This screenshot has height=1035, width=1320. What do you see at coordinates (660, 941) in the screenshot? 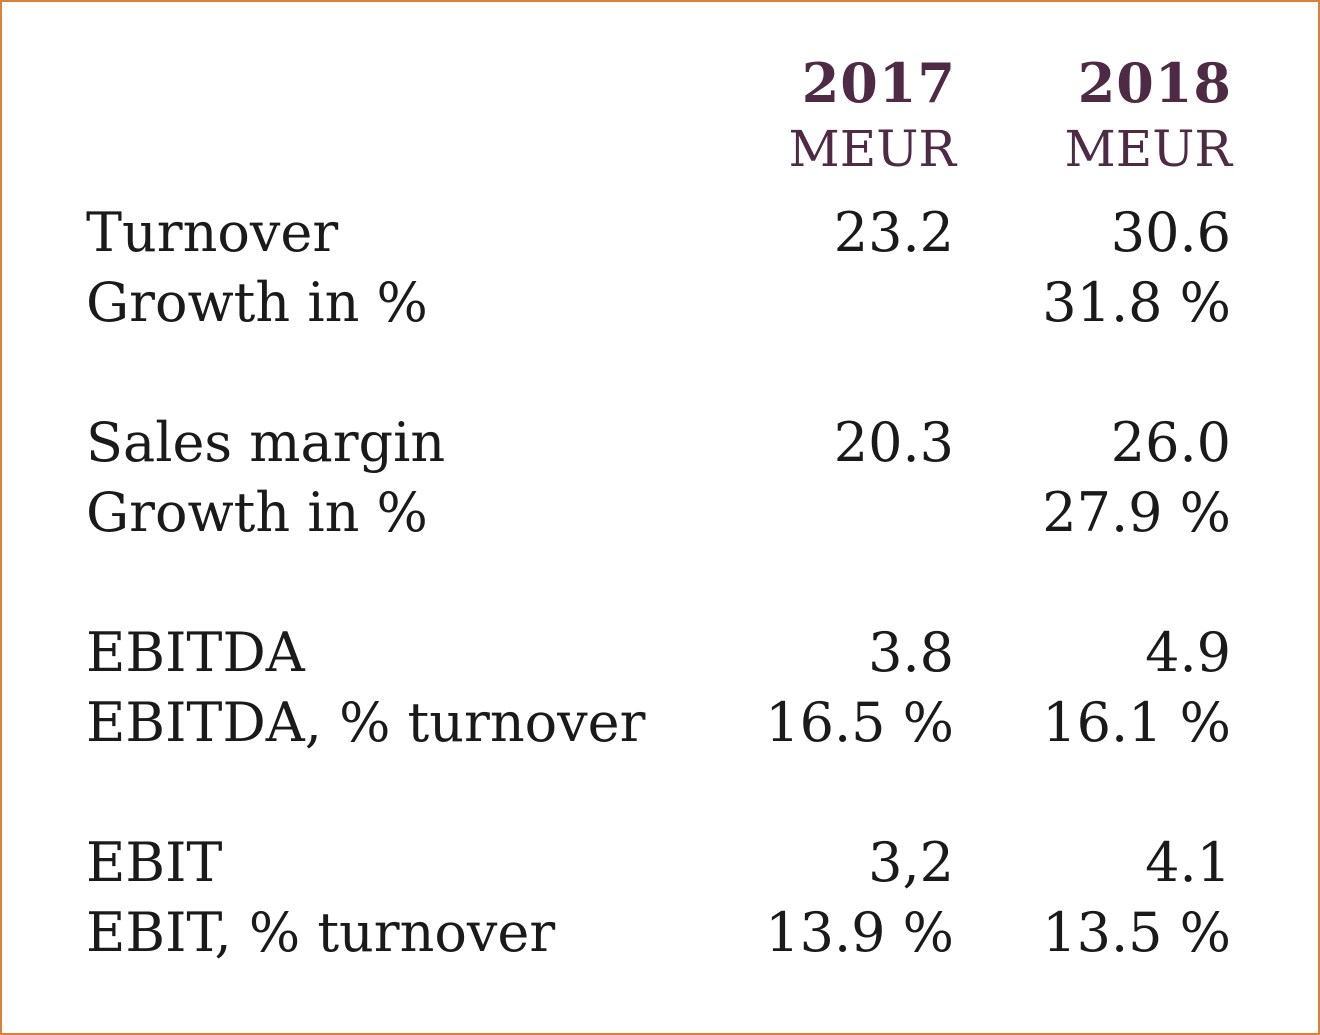
I see `table-row: EBIT, % turnover 13.9 % 13.5 %` at bounding box center [660, 941].